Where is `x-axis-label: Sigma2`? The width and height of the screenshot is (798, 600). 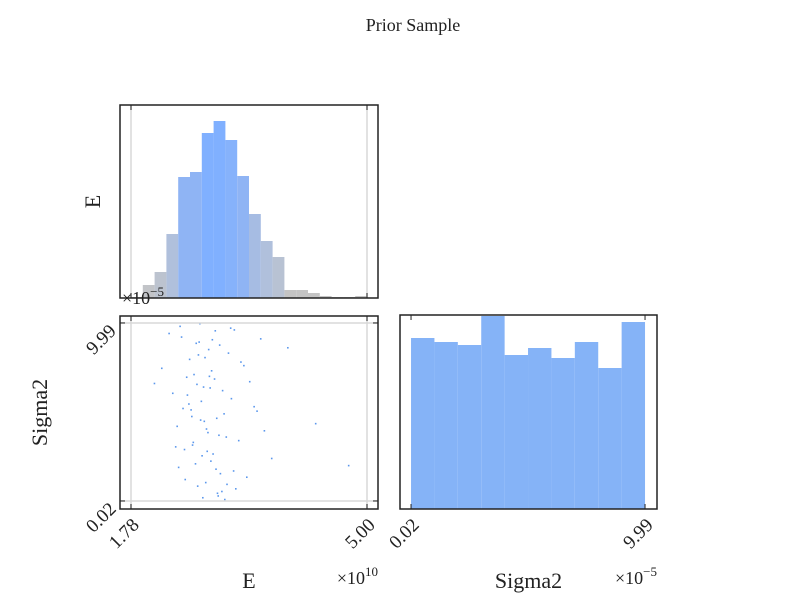 x-axis-label: Sigma2 is located at coordinates (528, 580).